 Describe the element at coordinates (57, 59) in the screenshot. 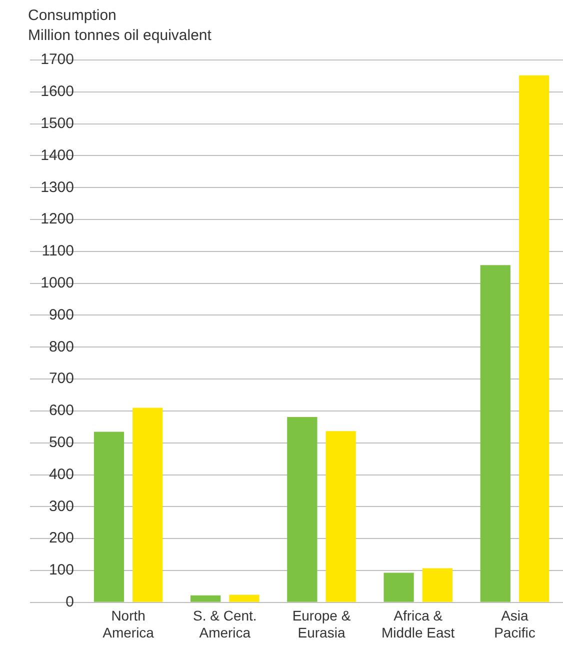

I see `y-tick-label: 1700` at that location.